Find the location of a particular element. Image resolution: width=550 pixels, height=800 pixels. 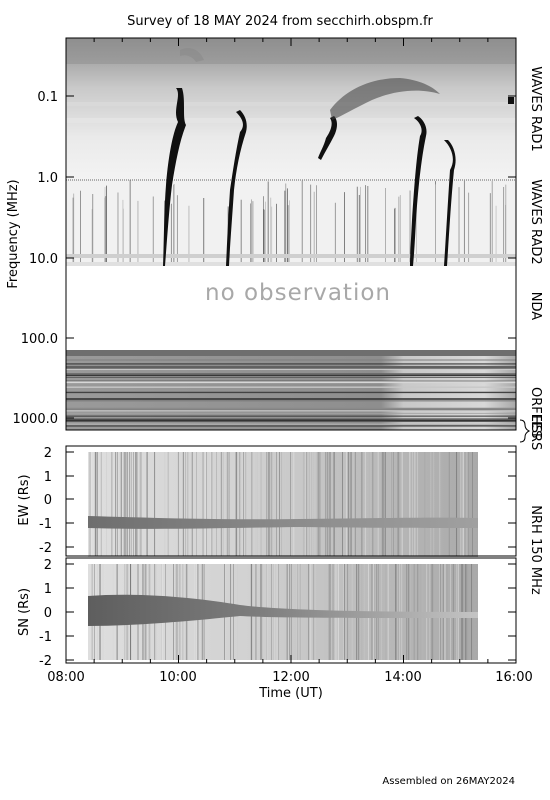

sn-axis-label: SN (Rs) is located at coordinates (24, 612).